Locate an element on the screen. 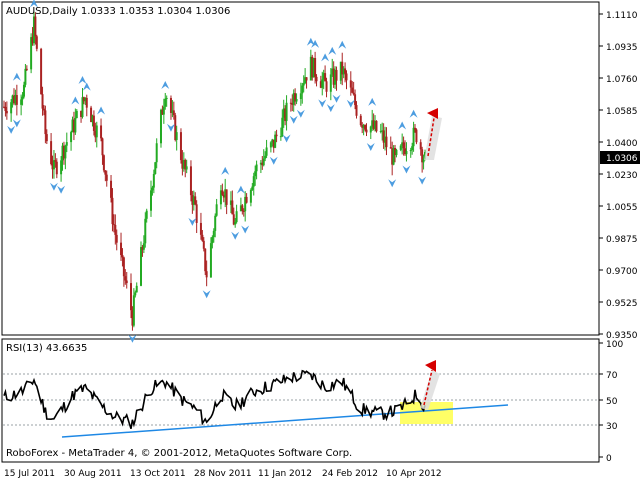 The height and width of the screenshot is (480, 640). rsi-scale: 100 70 50 30 0 is located at coordinates (611, 402).